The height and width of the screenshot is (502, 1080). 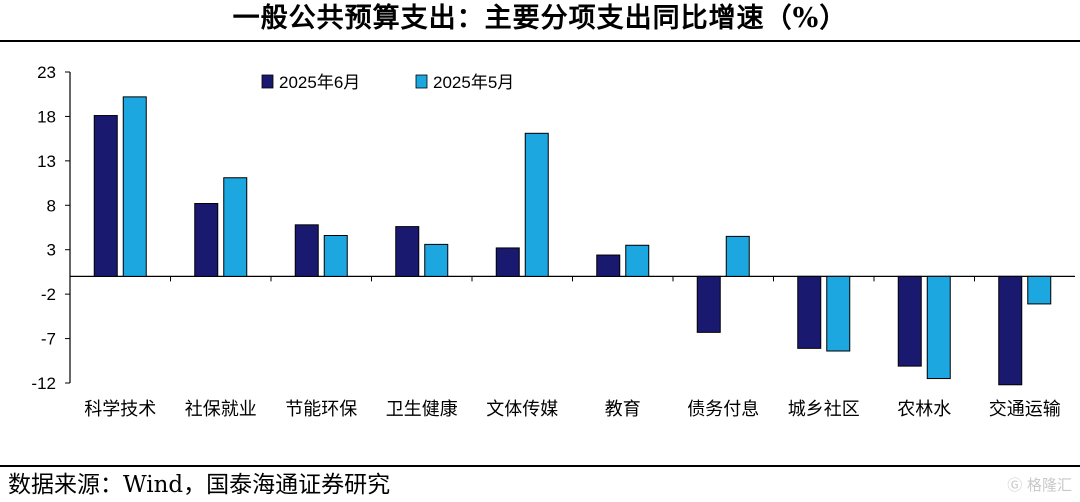 I want to click on x-category-label: 卫生健康, so click(x=422, y=409).